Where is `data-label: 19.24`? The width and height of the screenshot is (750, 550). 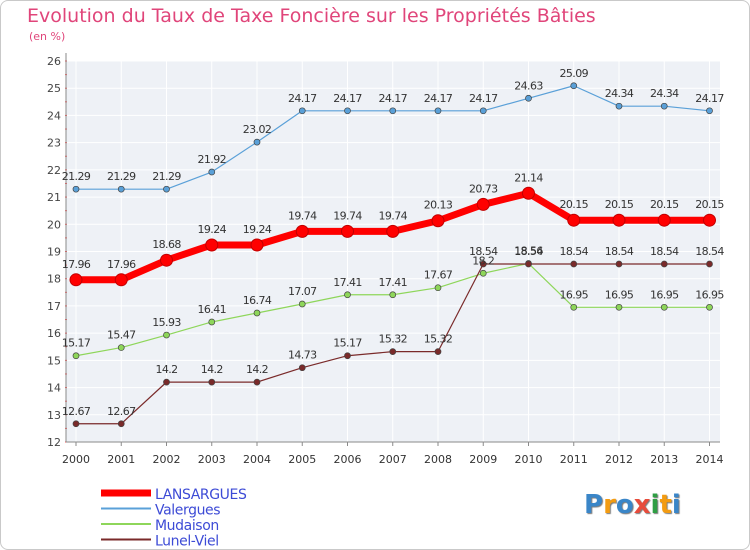 data-label: 19.24 is located at coordinates (257, 229).